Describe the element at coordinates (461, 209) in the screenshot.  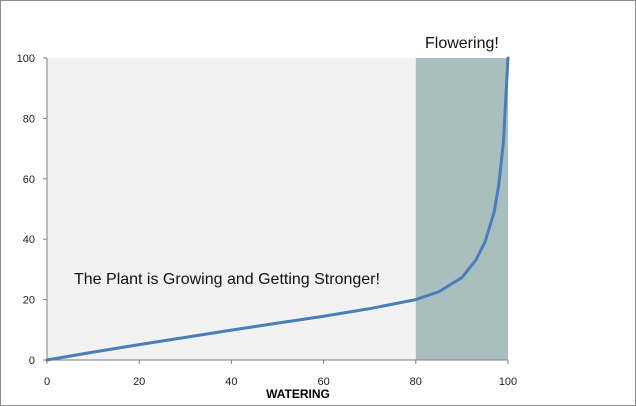
I see `flowering-region` at that location.